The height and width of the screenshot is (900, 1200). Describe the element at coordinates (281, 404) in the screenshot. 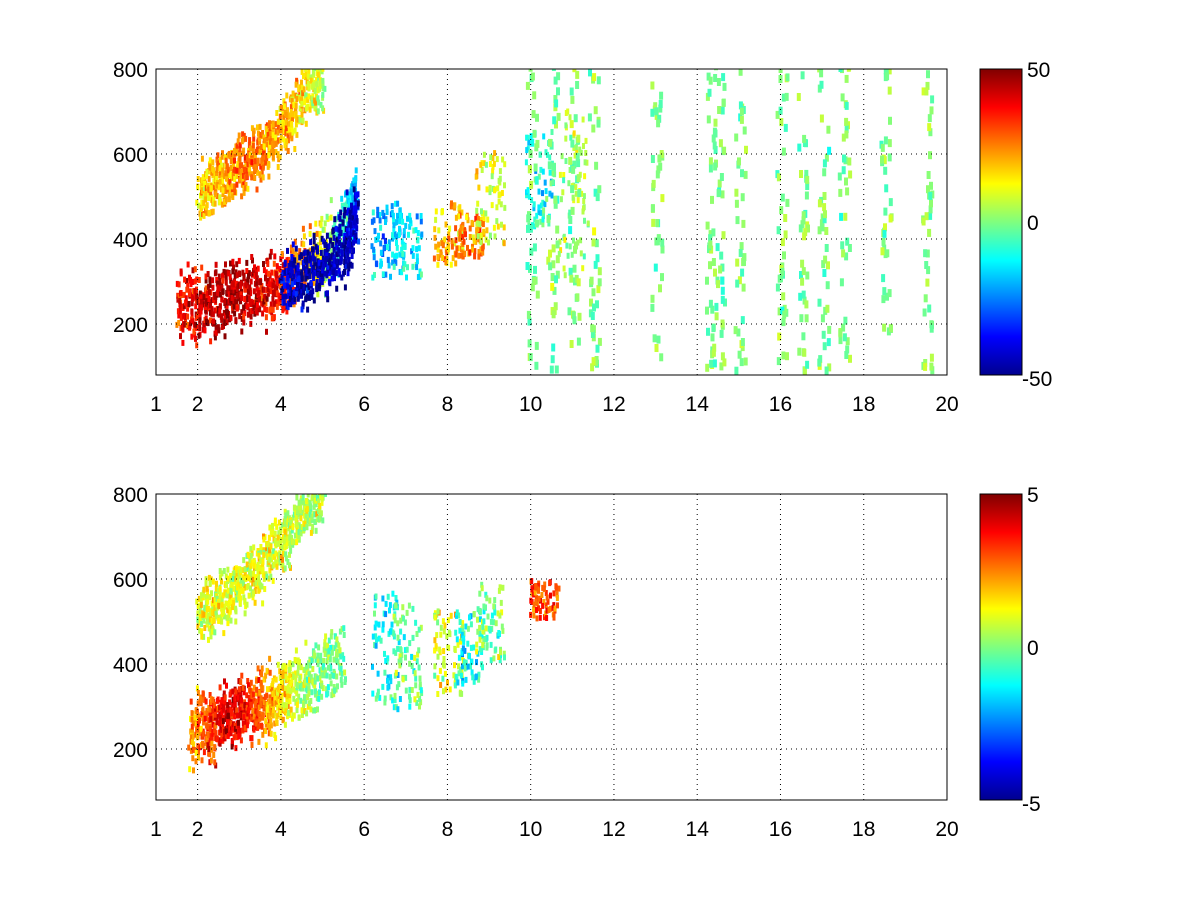

I see `x-tick-label: 4` at that location.